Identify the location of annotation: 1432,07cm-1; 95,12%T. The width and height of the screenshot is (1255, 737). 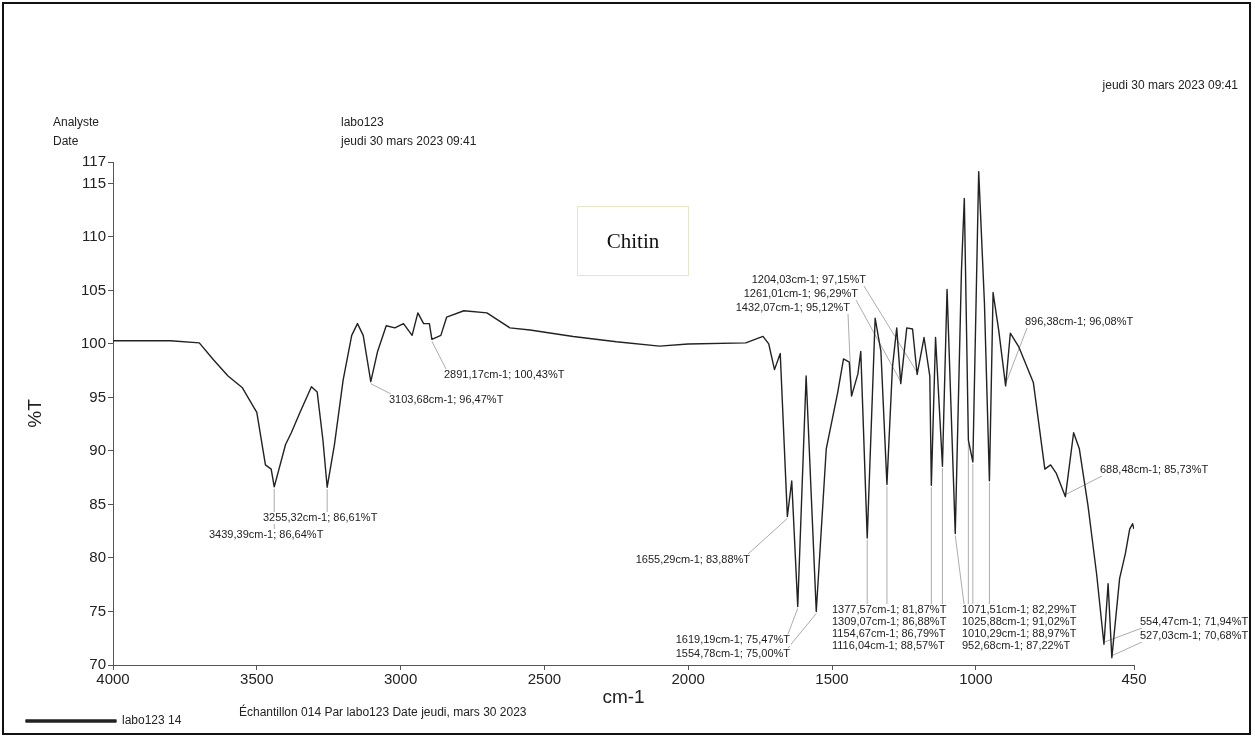
(793, 307).